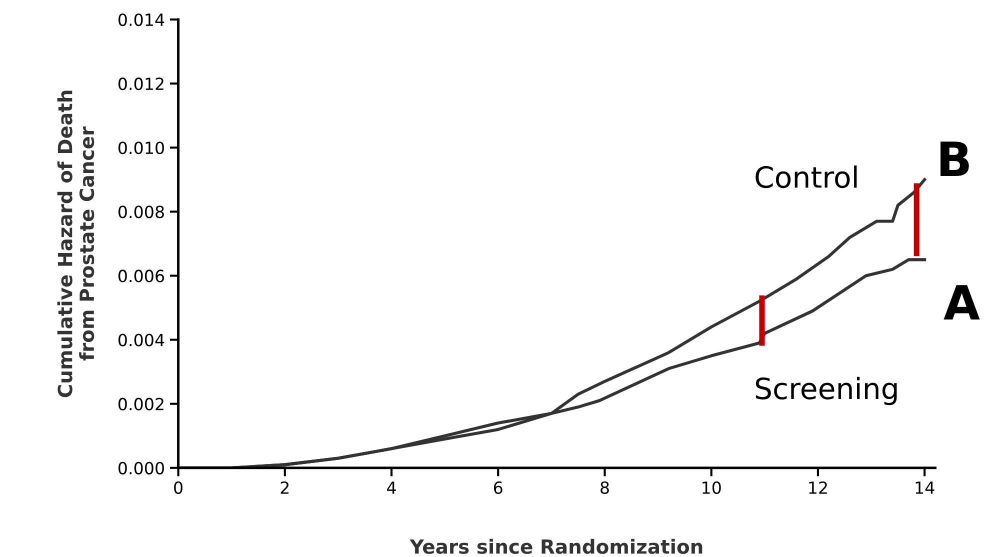  Describe the element at coordinates (962, 302) in the screenshot. I see `text: A` at that location.